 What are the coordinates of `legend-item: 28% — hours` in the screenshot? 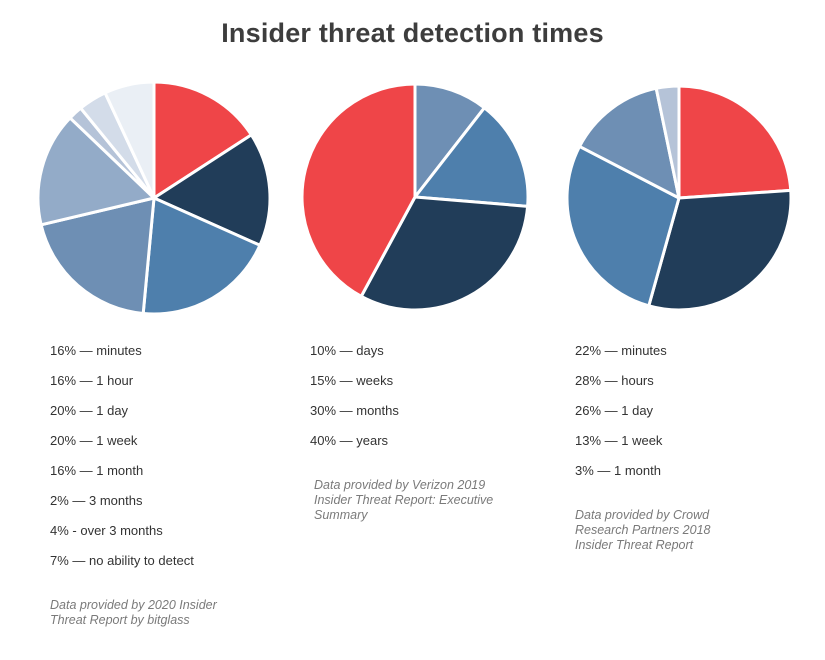 It's located at (614, 380).